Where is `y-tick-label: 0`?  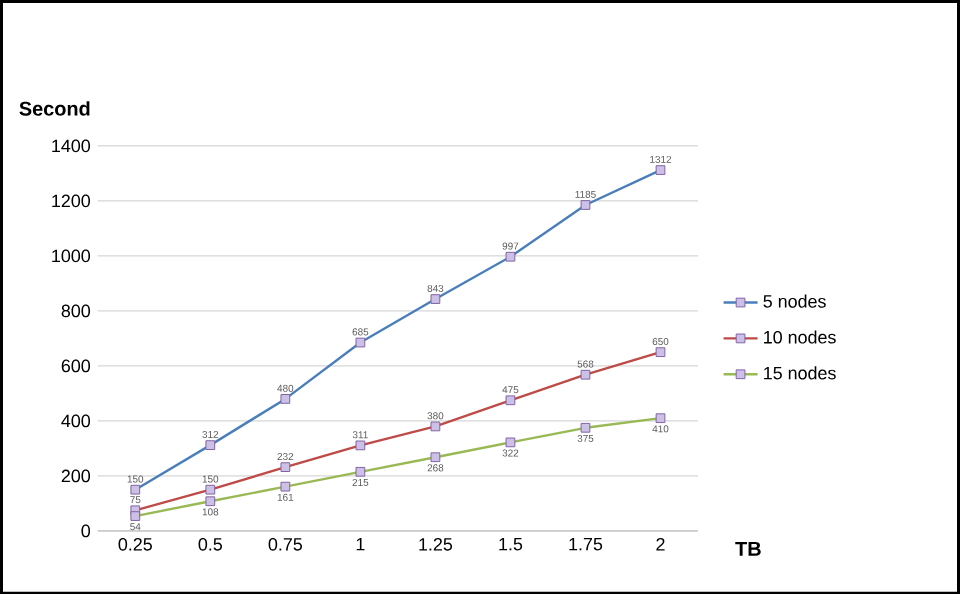
y-tick-label: 0 is located at coordinates (86, 530).